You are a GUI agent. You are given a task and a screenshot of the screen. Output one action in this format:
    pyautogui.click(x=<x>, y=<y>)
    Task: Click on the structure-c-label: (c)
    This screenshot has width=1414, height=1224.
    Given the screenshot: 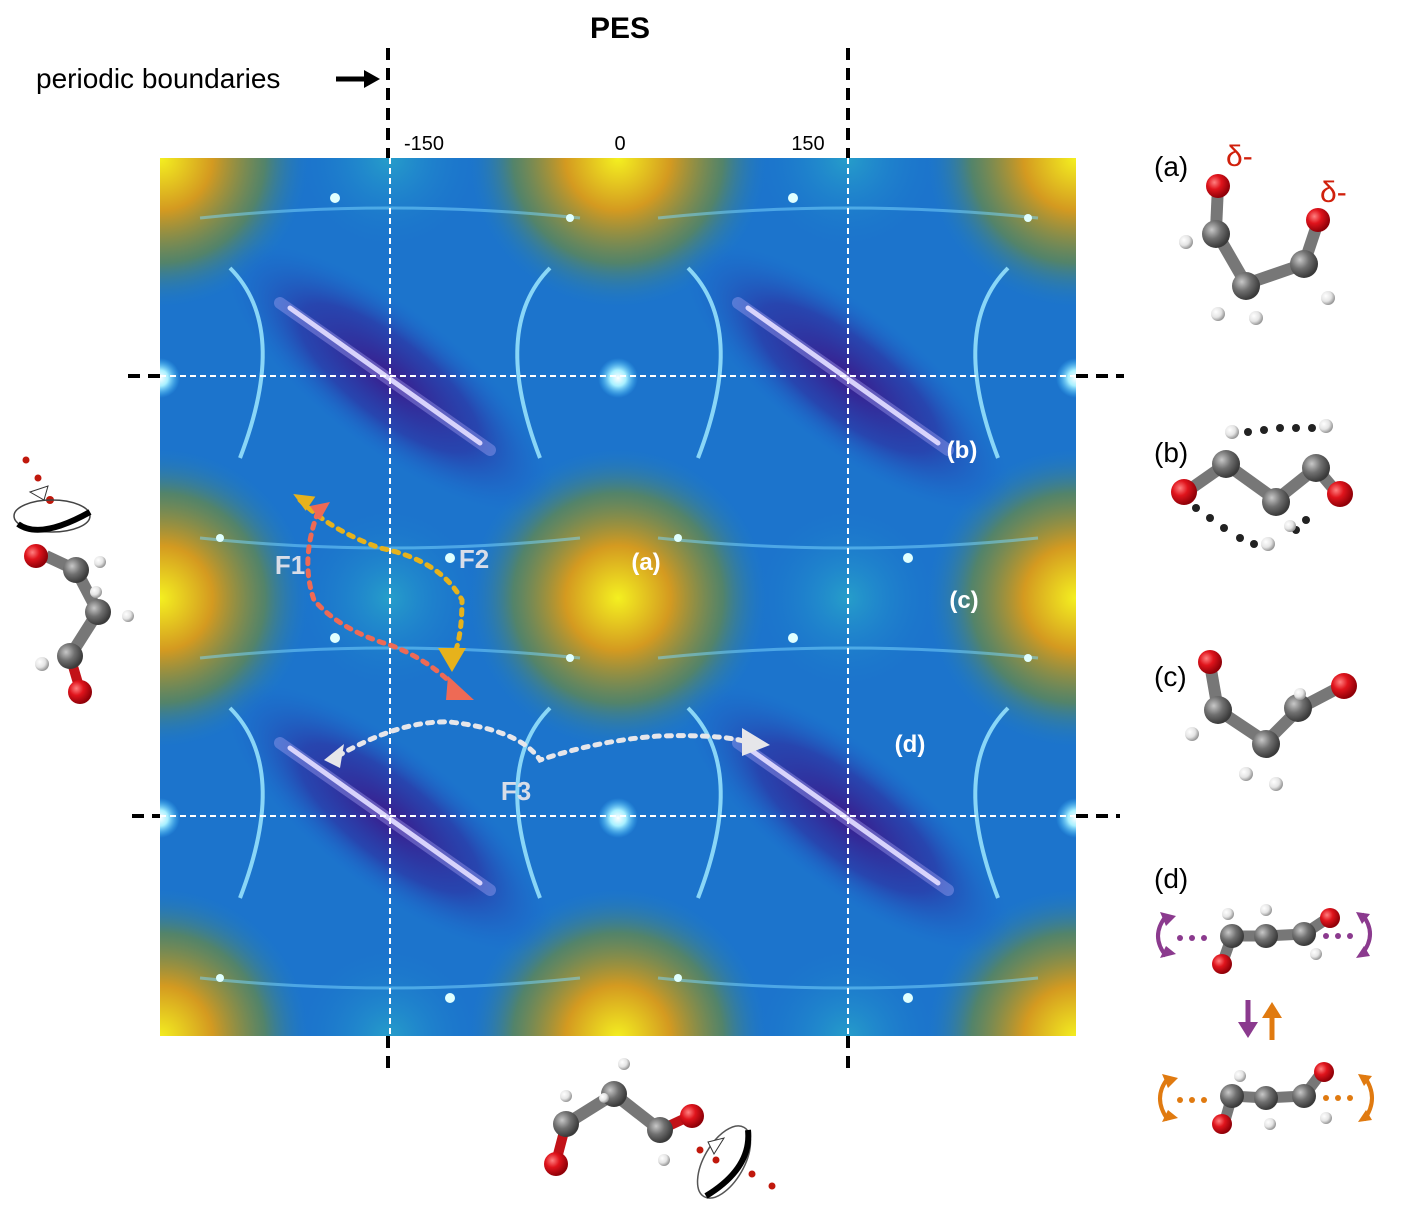 What is the action you would take?
    pyautogui.click(x=1170, y=676)
    